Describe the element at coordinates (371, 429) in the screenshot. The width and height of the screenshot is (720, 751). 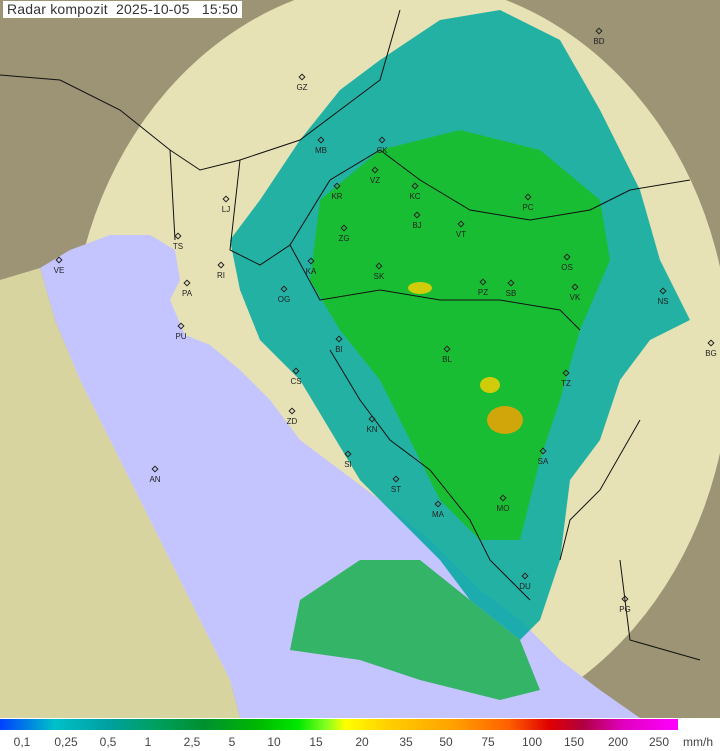
I see `city-label: KN` at that location.